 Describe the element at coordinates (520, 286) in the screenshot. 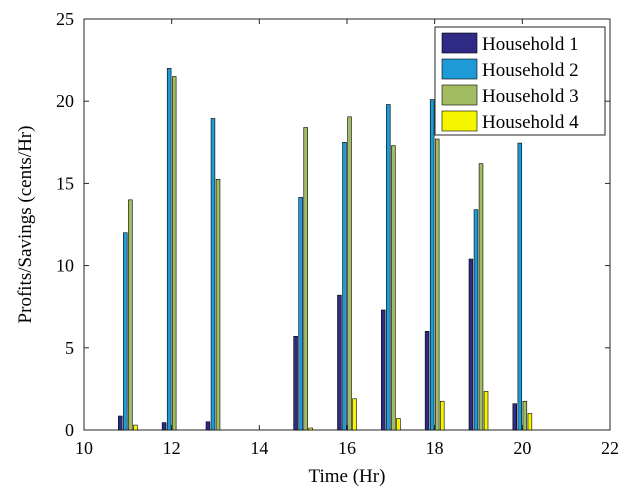

I see `bar-household-2-t20` at that location.